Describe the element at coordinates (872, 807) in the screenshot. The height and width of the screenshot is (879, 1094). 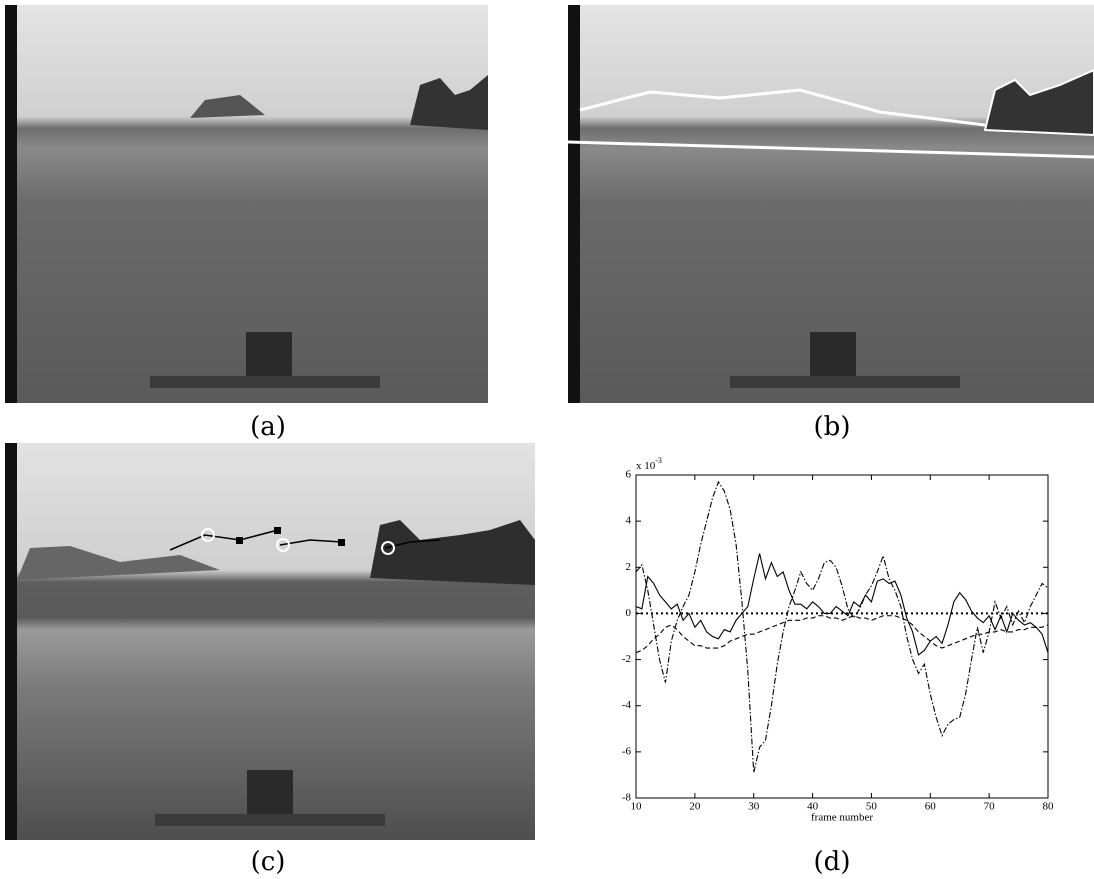
I see `x-tick-label: 50` at that location.